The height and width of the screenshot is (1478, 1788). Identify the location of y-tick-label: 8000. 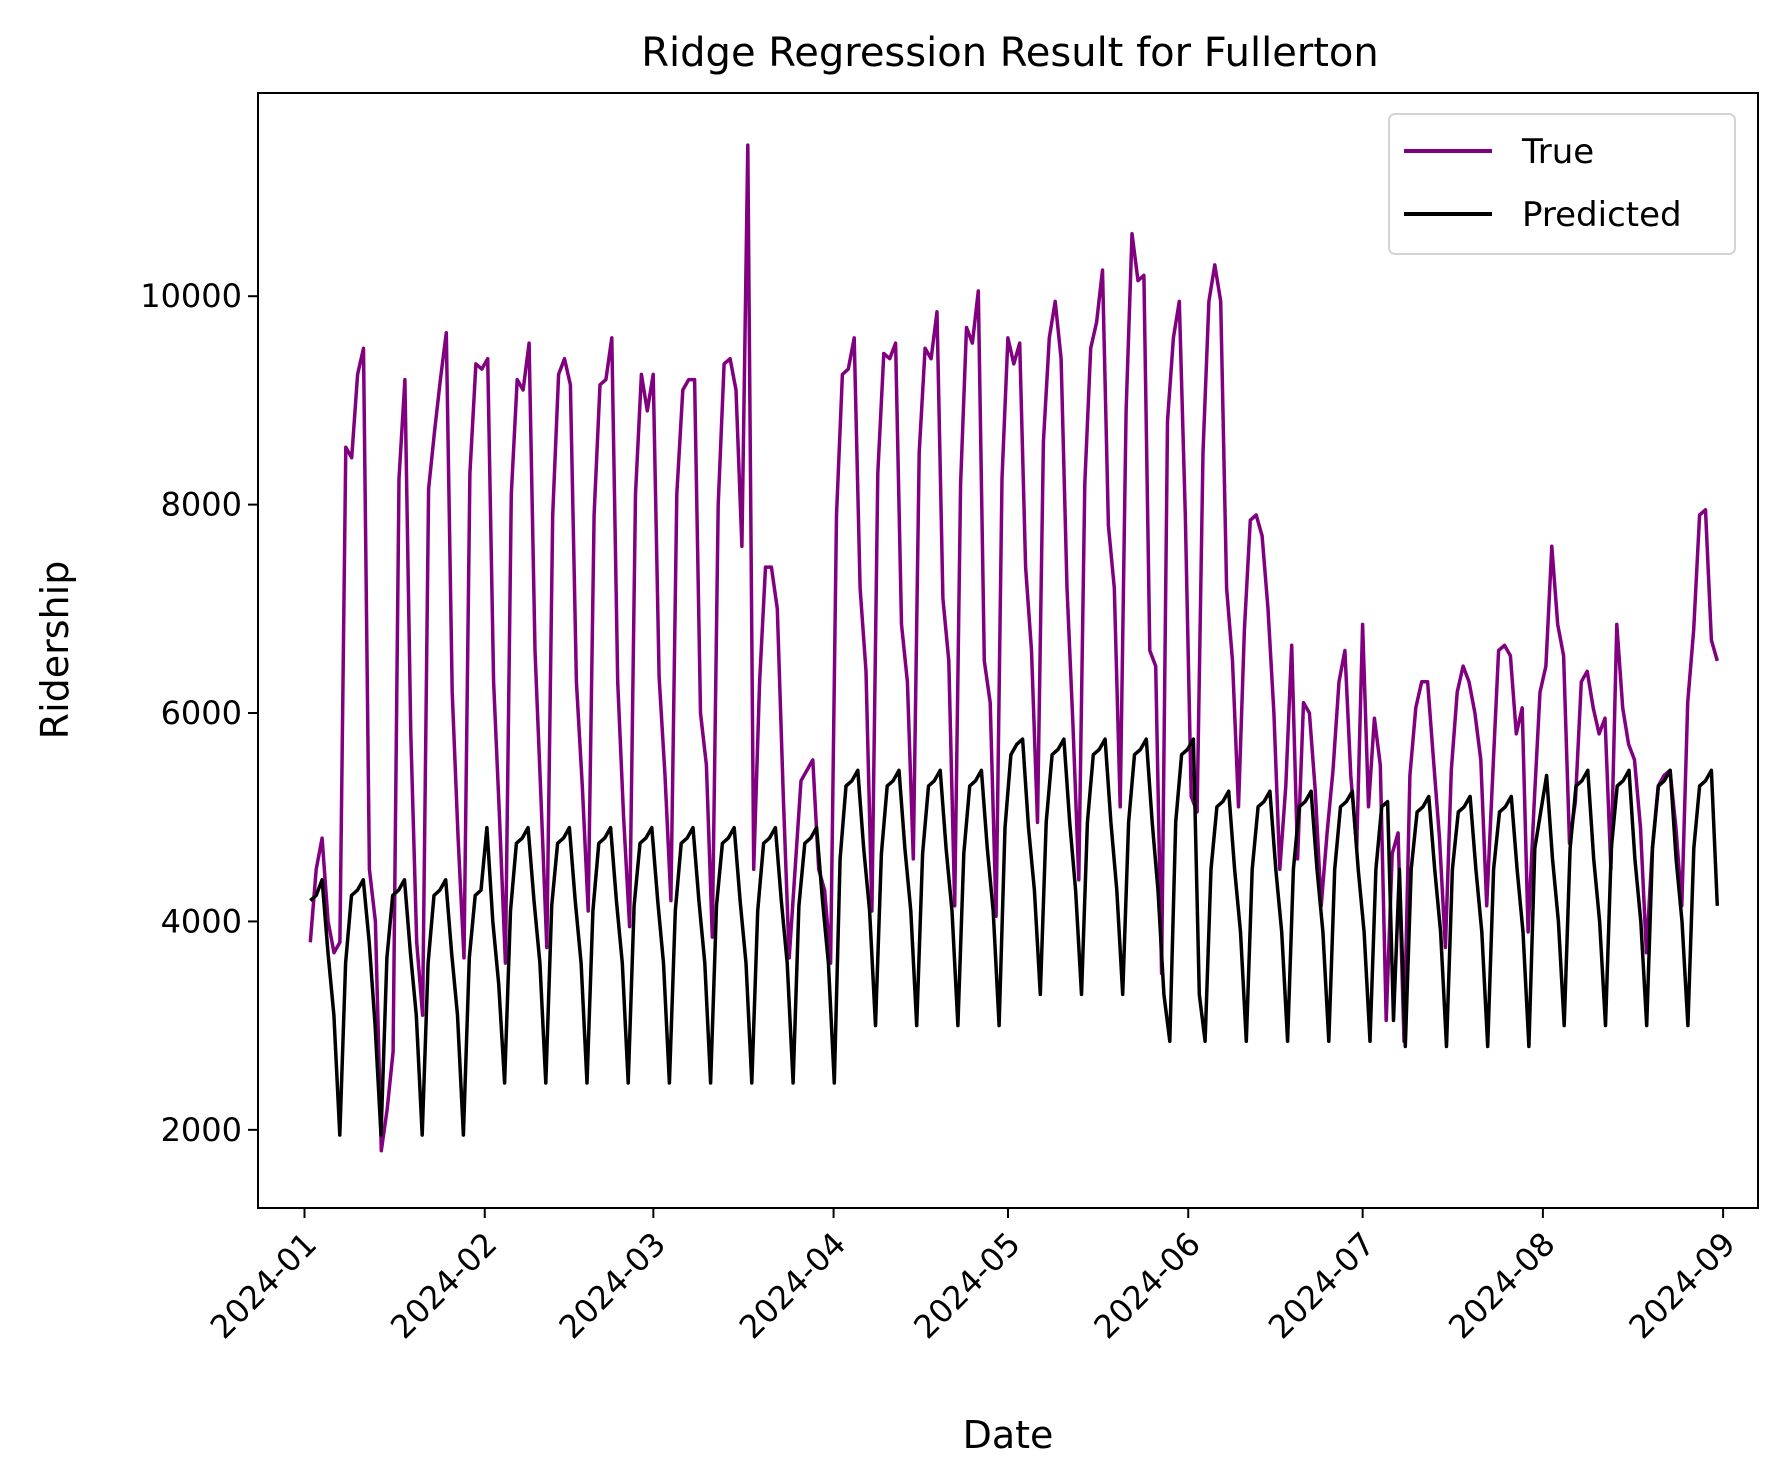
(201, 505).